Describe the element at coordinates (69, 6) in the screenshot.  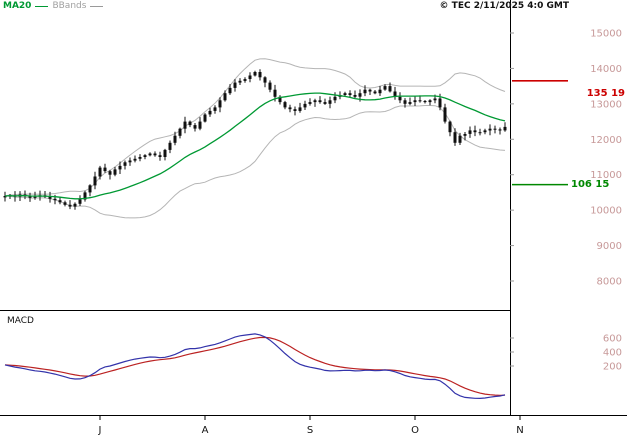
I see `legend-bbands-label: BBands` at that location.